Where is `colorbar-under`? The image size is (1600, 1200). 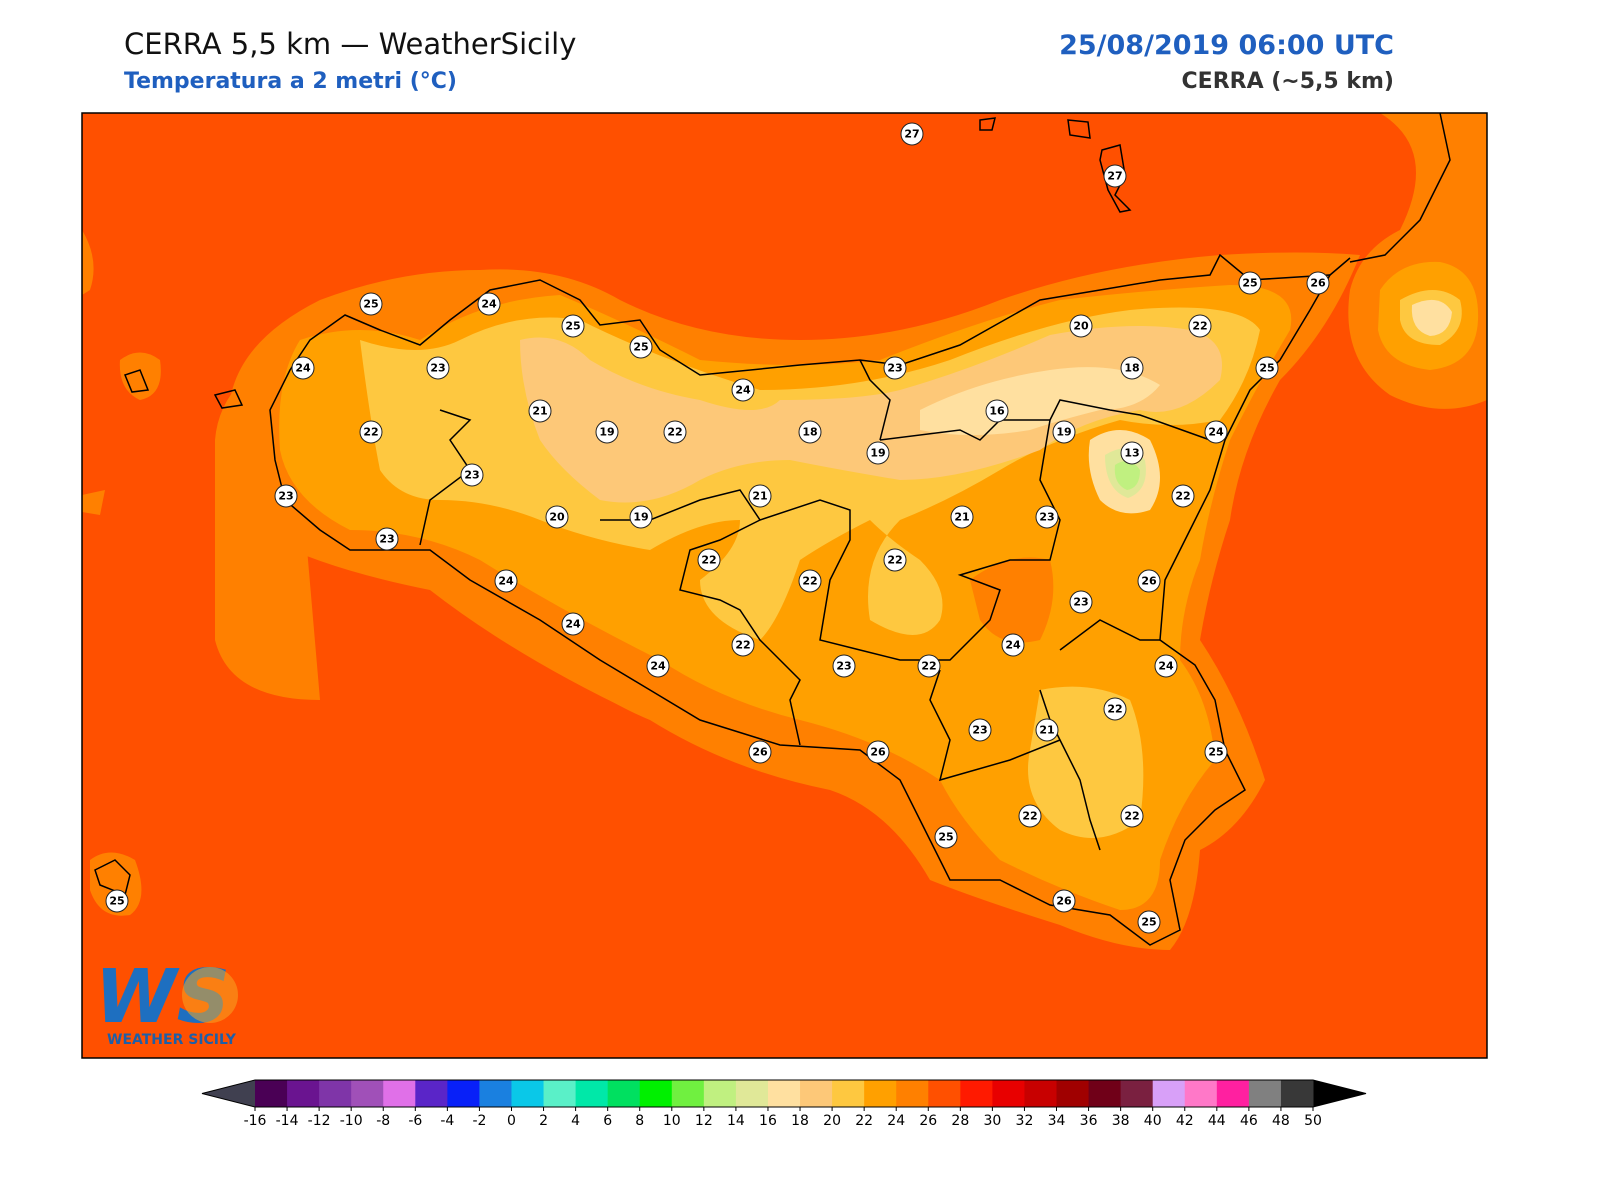 colorbar-under is located at coordinates (228, 1093).